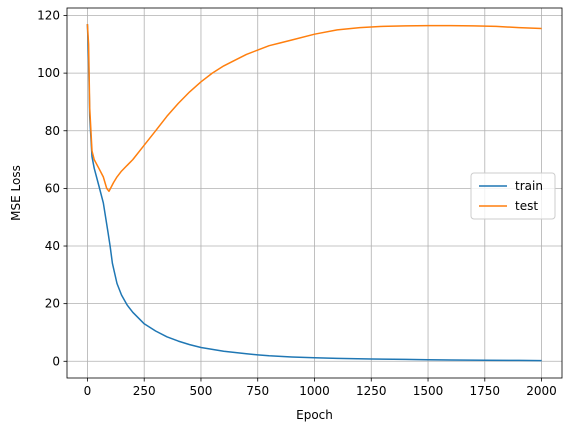  Describe the element at coordinates (56, 361) in the screenshot. I see `y-tick-label: 0` at that location.